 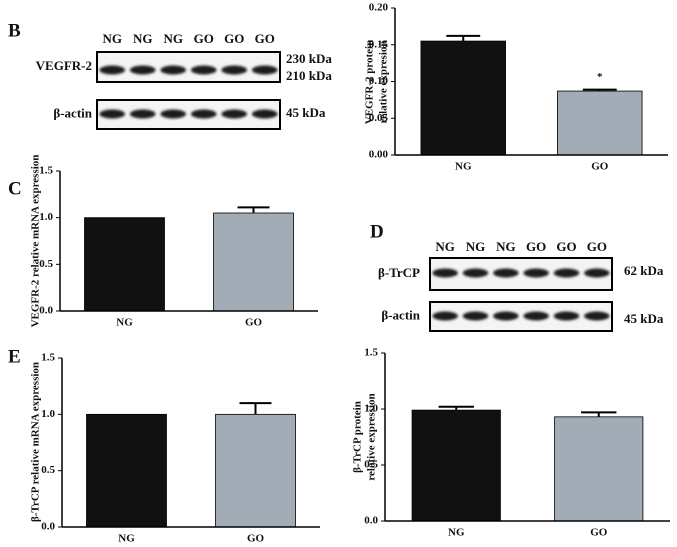 What do you see at coordinates (64, 65) in the screenshot?
I see `row-label: VEGFR-2` at bounding box center [64, 65].